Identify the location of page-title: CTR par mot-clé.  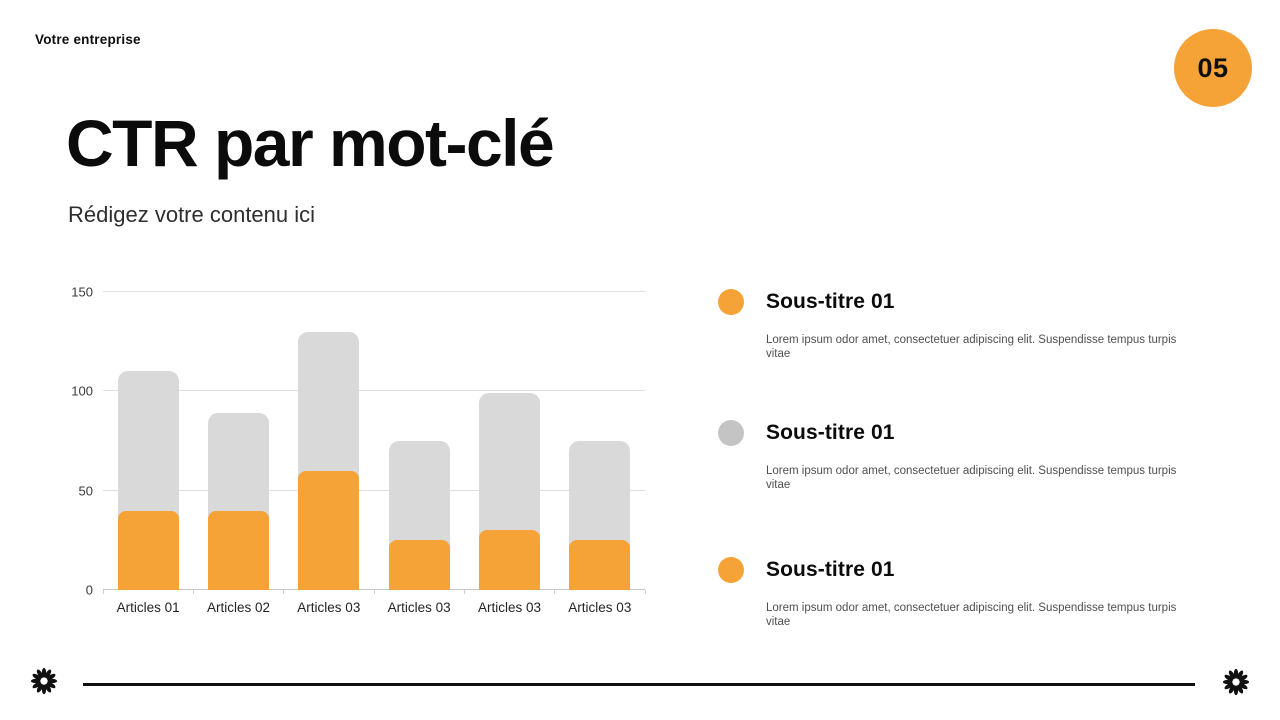
(310, 143).